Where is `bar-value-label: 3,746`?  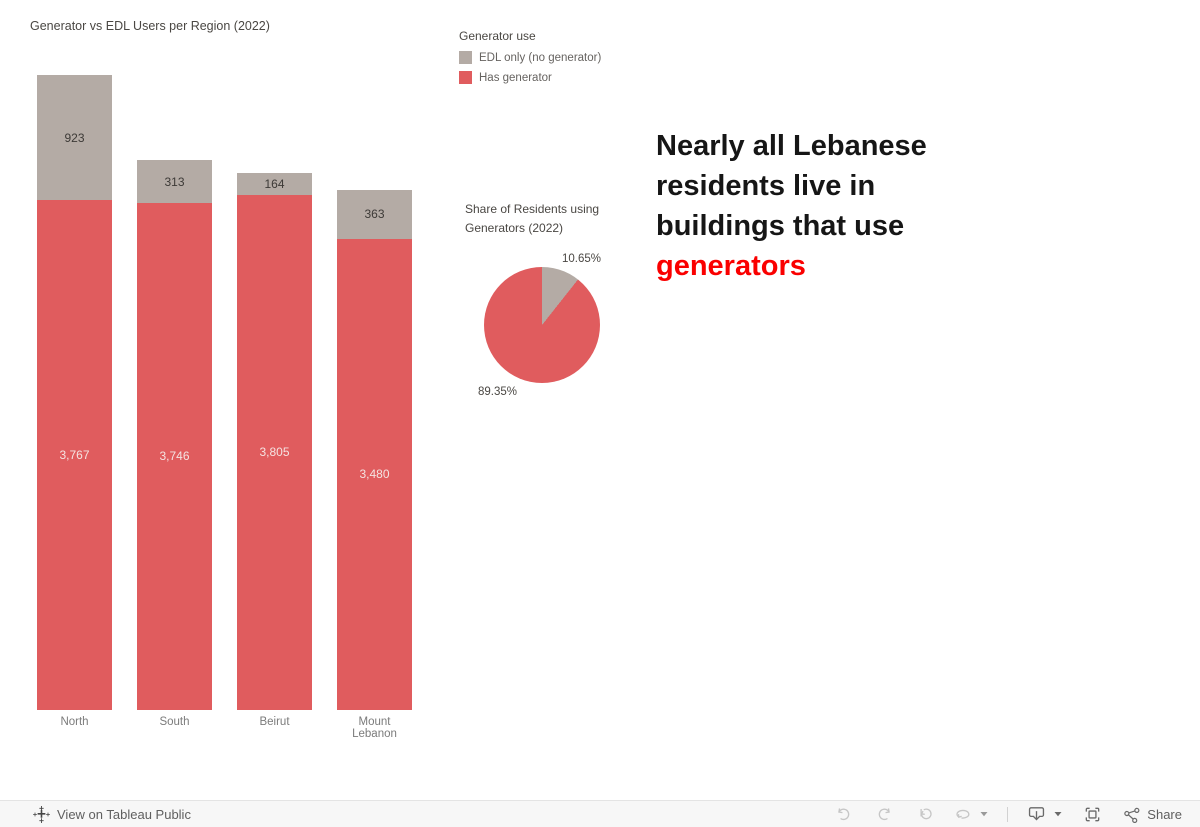
bar-value-label: 3,746 is located at coordinates (174, 456).